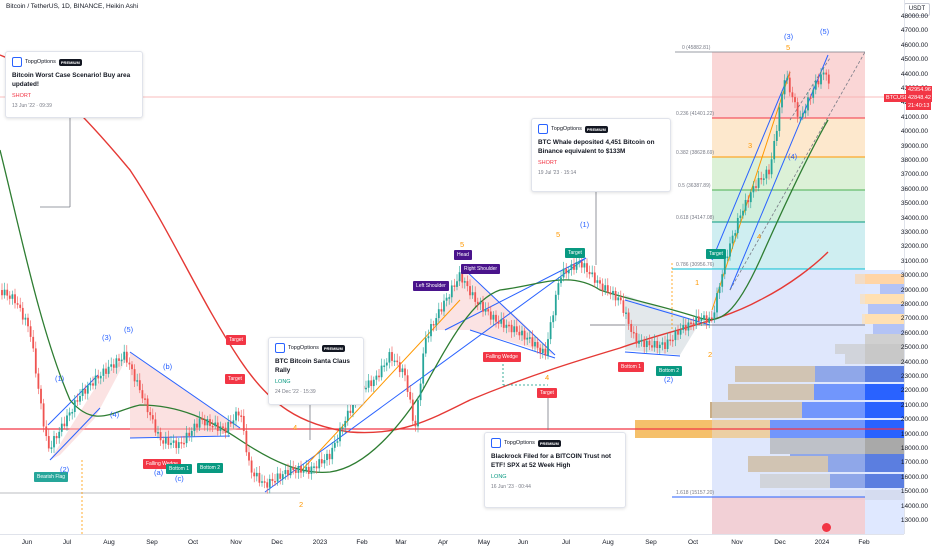 The height and width of the screenshot is (551, 932). I want to click on tag-target-5: Target, so click(716, 254).